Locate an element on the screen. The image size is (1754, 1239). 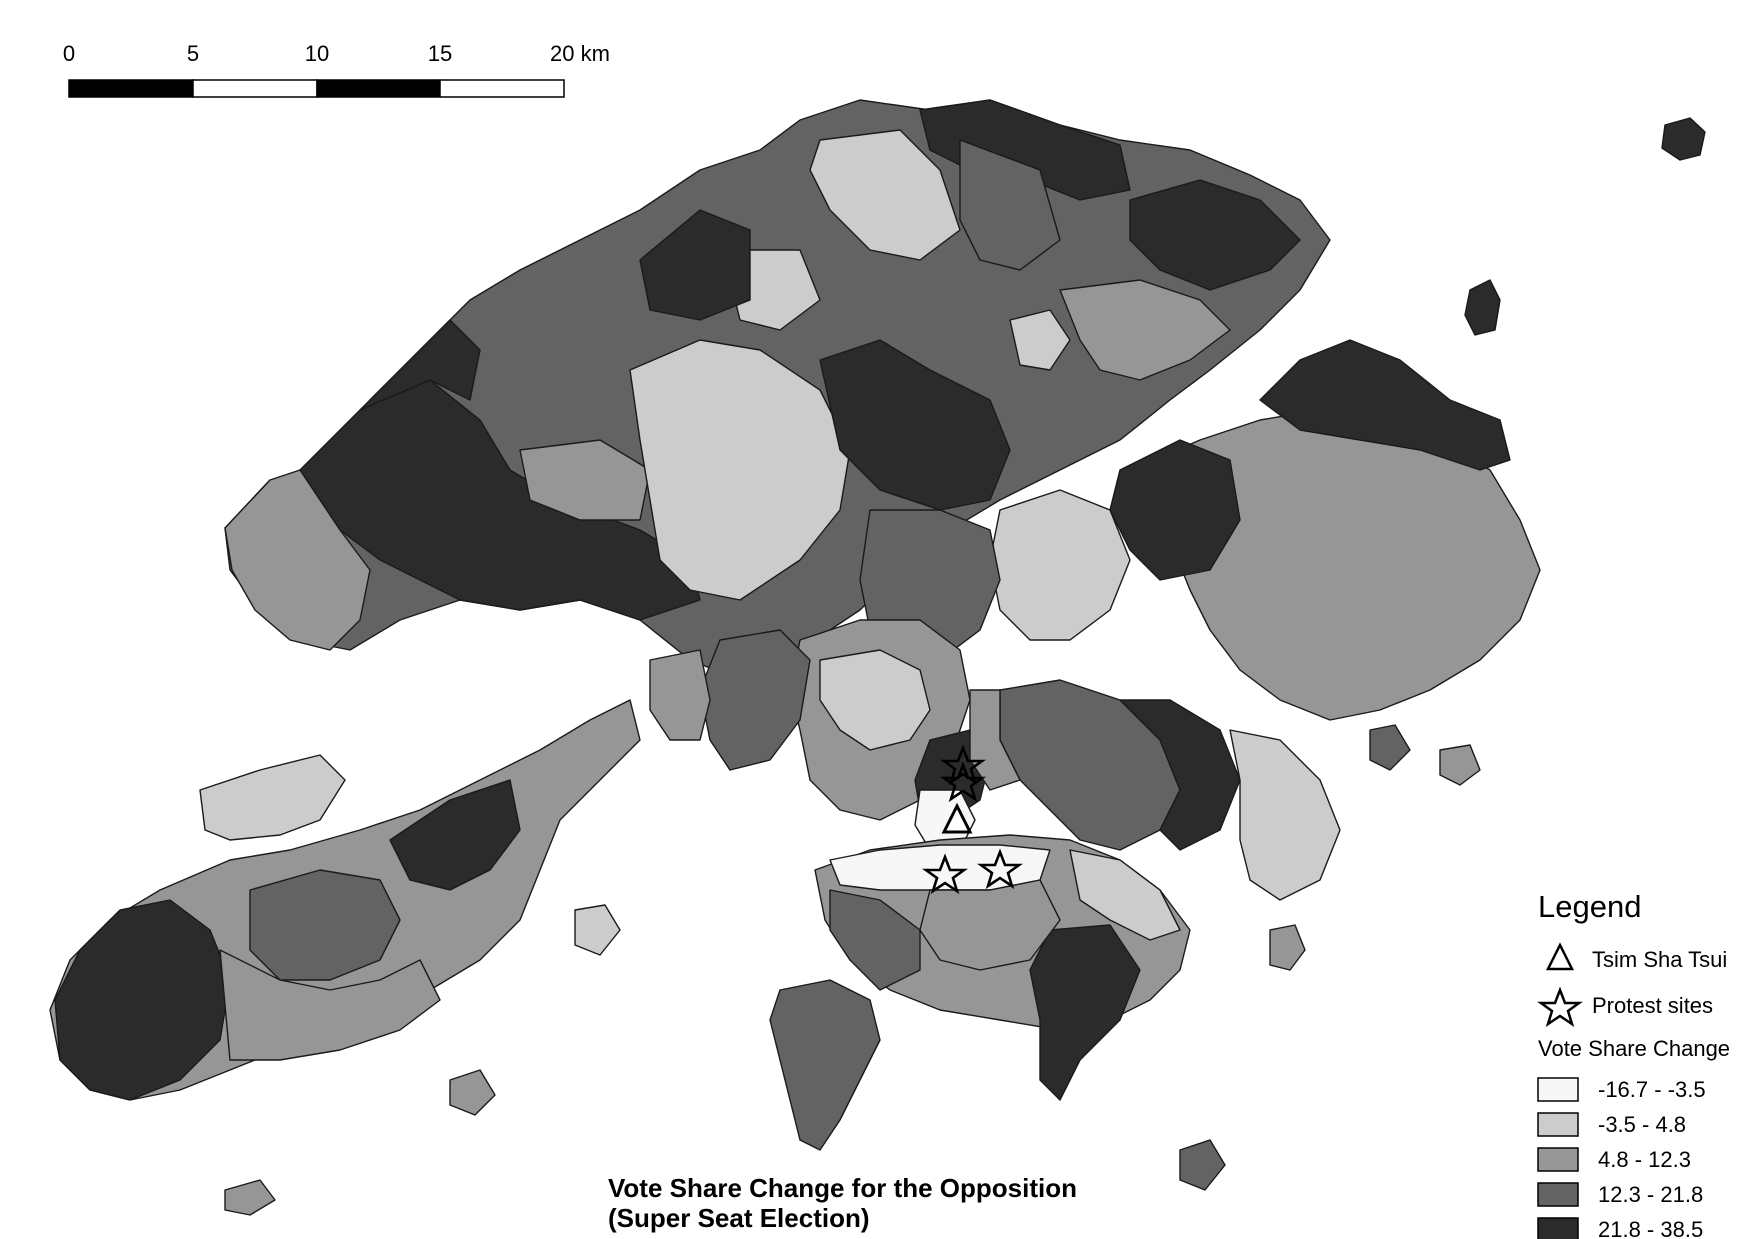
region-kam-tin is located at coordinates (585, 480).